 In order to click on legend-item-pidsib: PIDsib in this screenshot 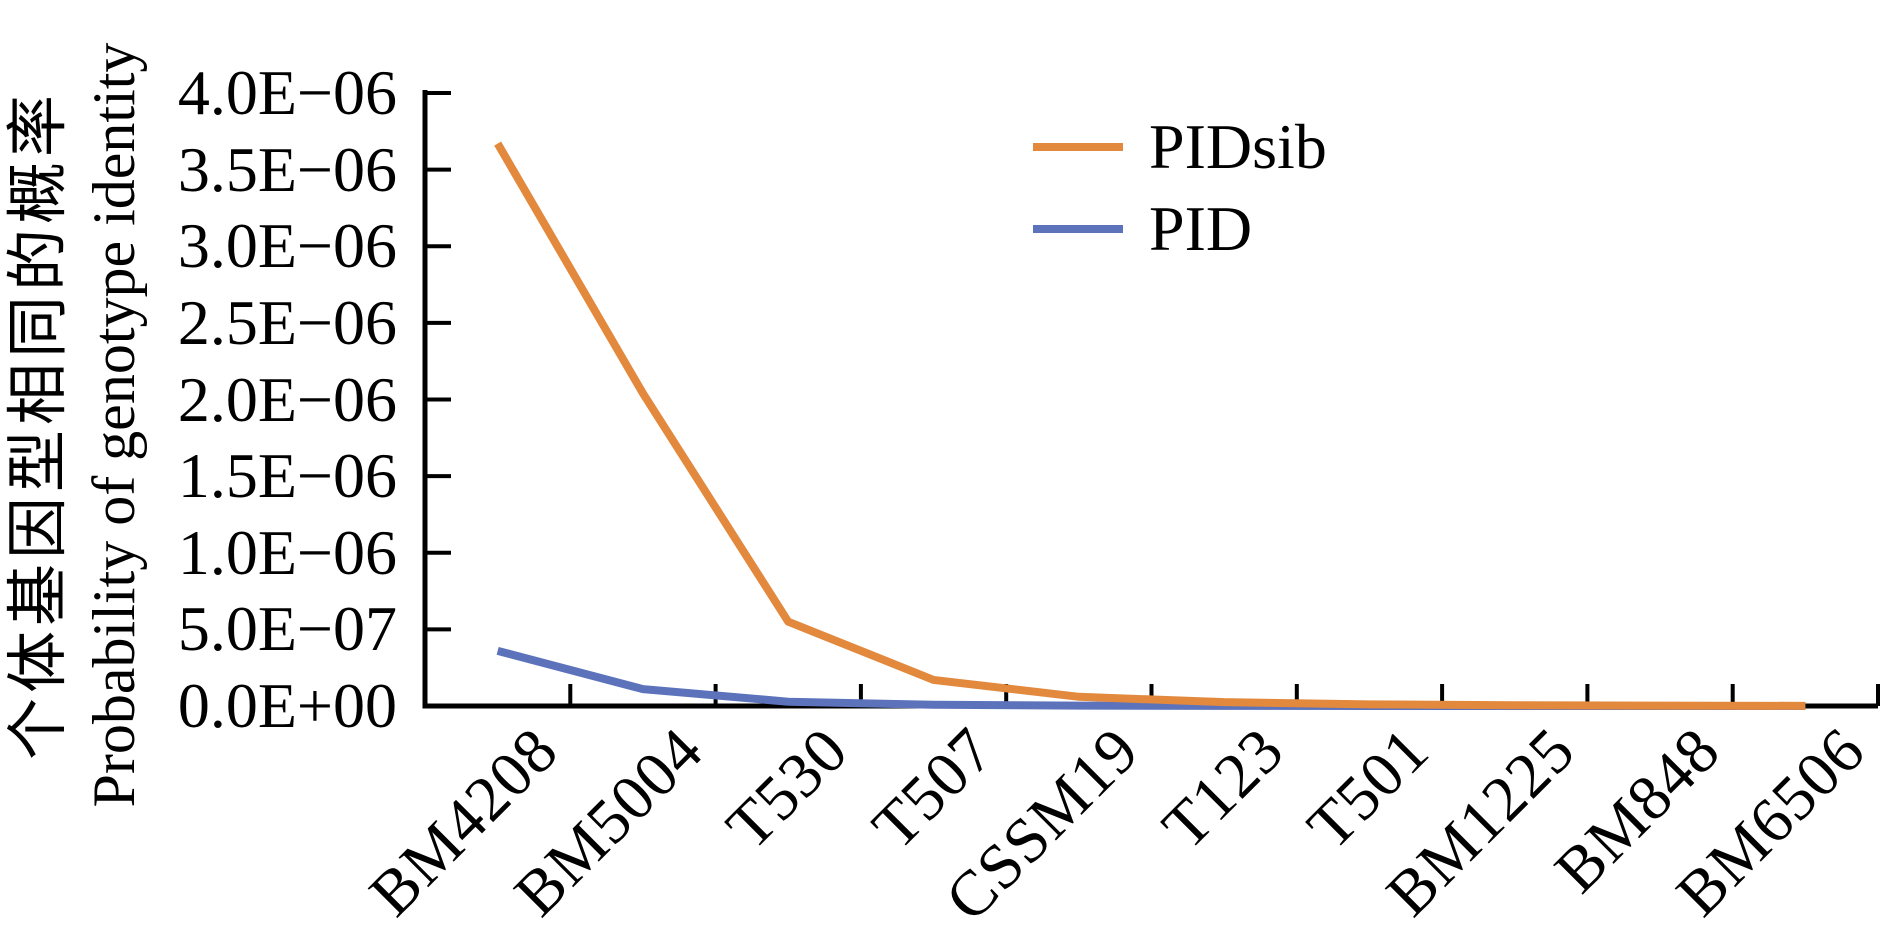, I will do `click(1180, 147)`.